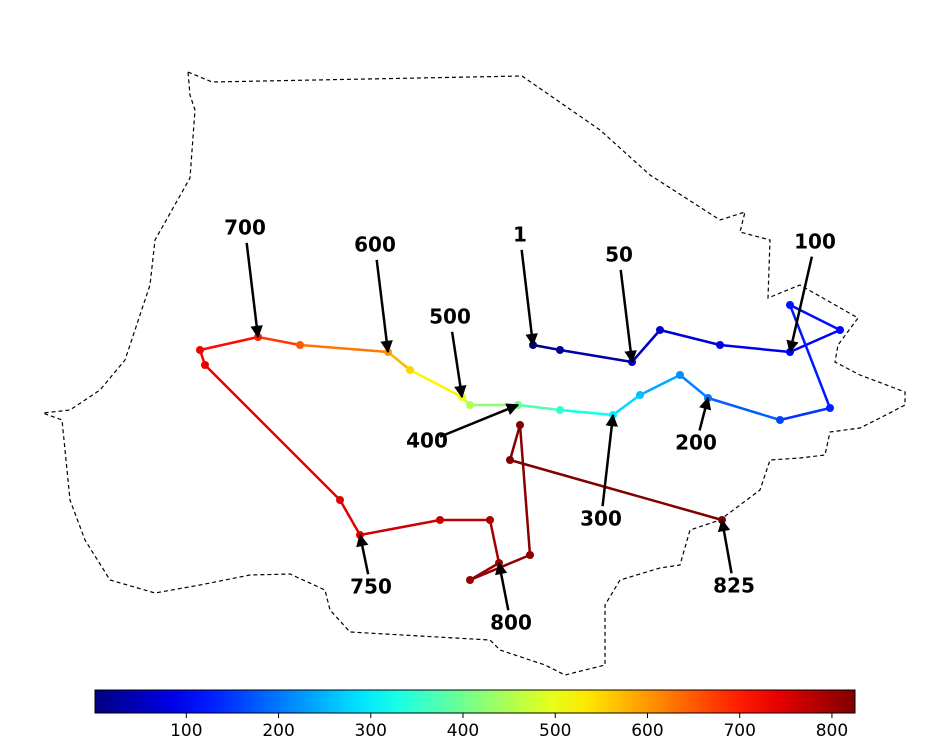 This screenshot has height=750, width=950. I want to click on annotation-label: 750, so click(371, 587).